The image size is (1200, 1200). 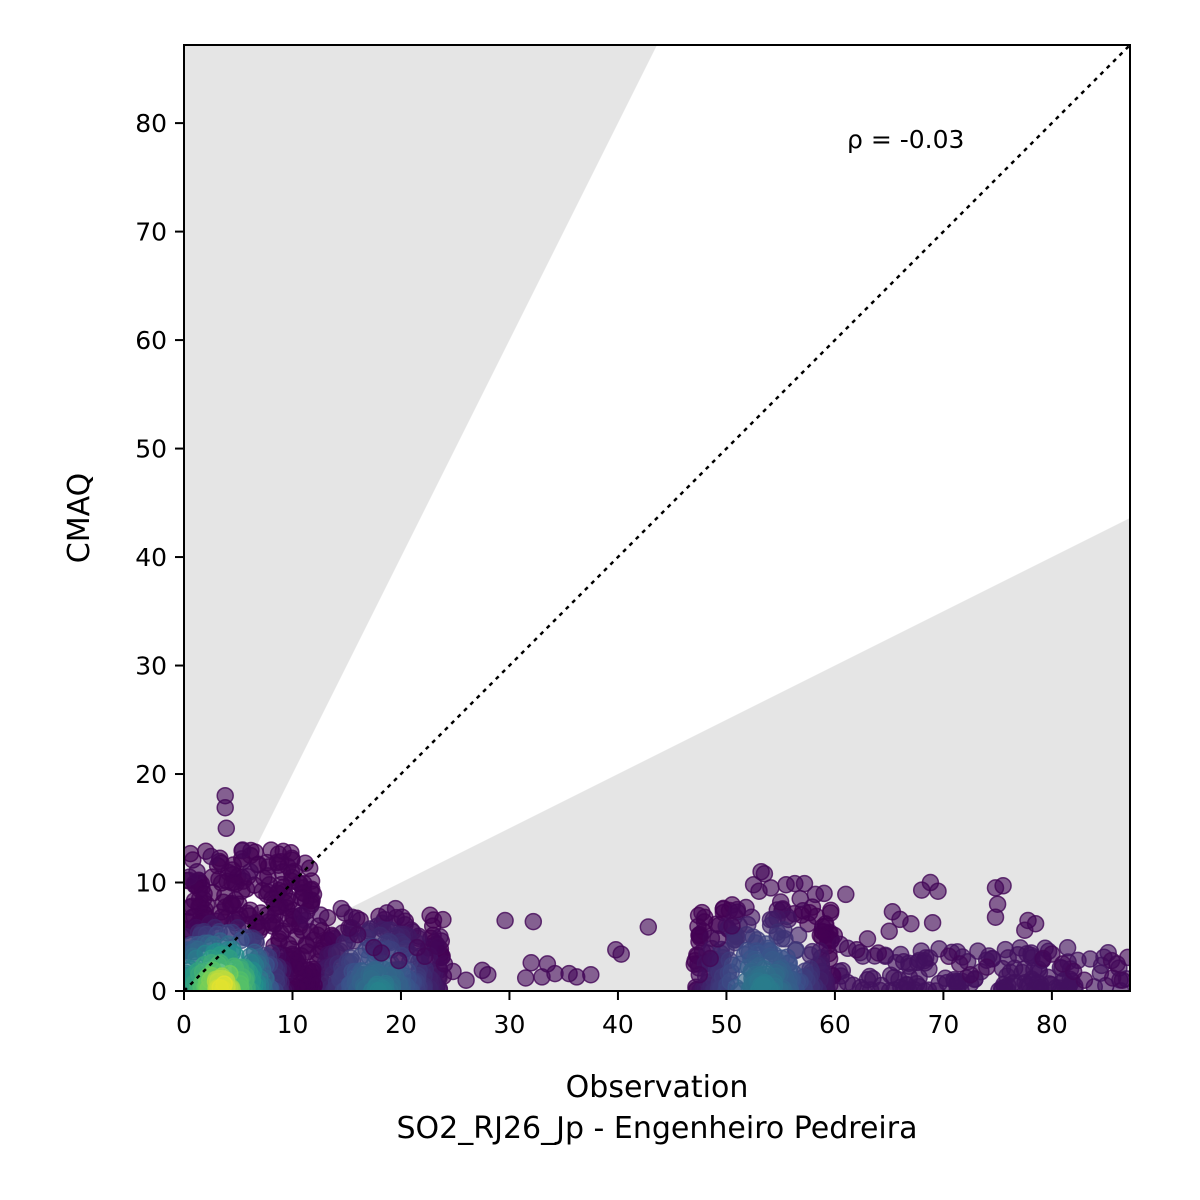 What do you see at coordinates (293, 1024) in the screenshot?
I see `x-tick-label: 10` at bounding box center [293, 1024].